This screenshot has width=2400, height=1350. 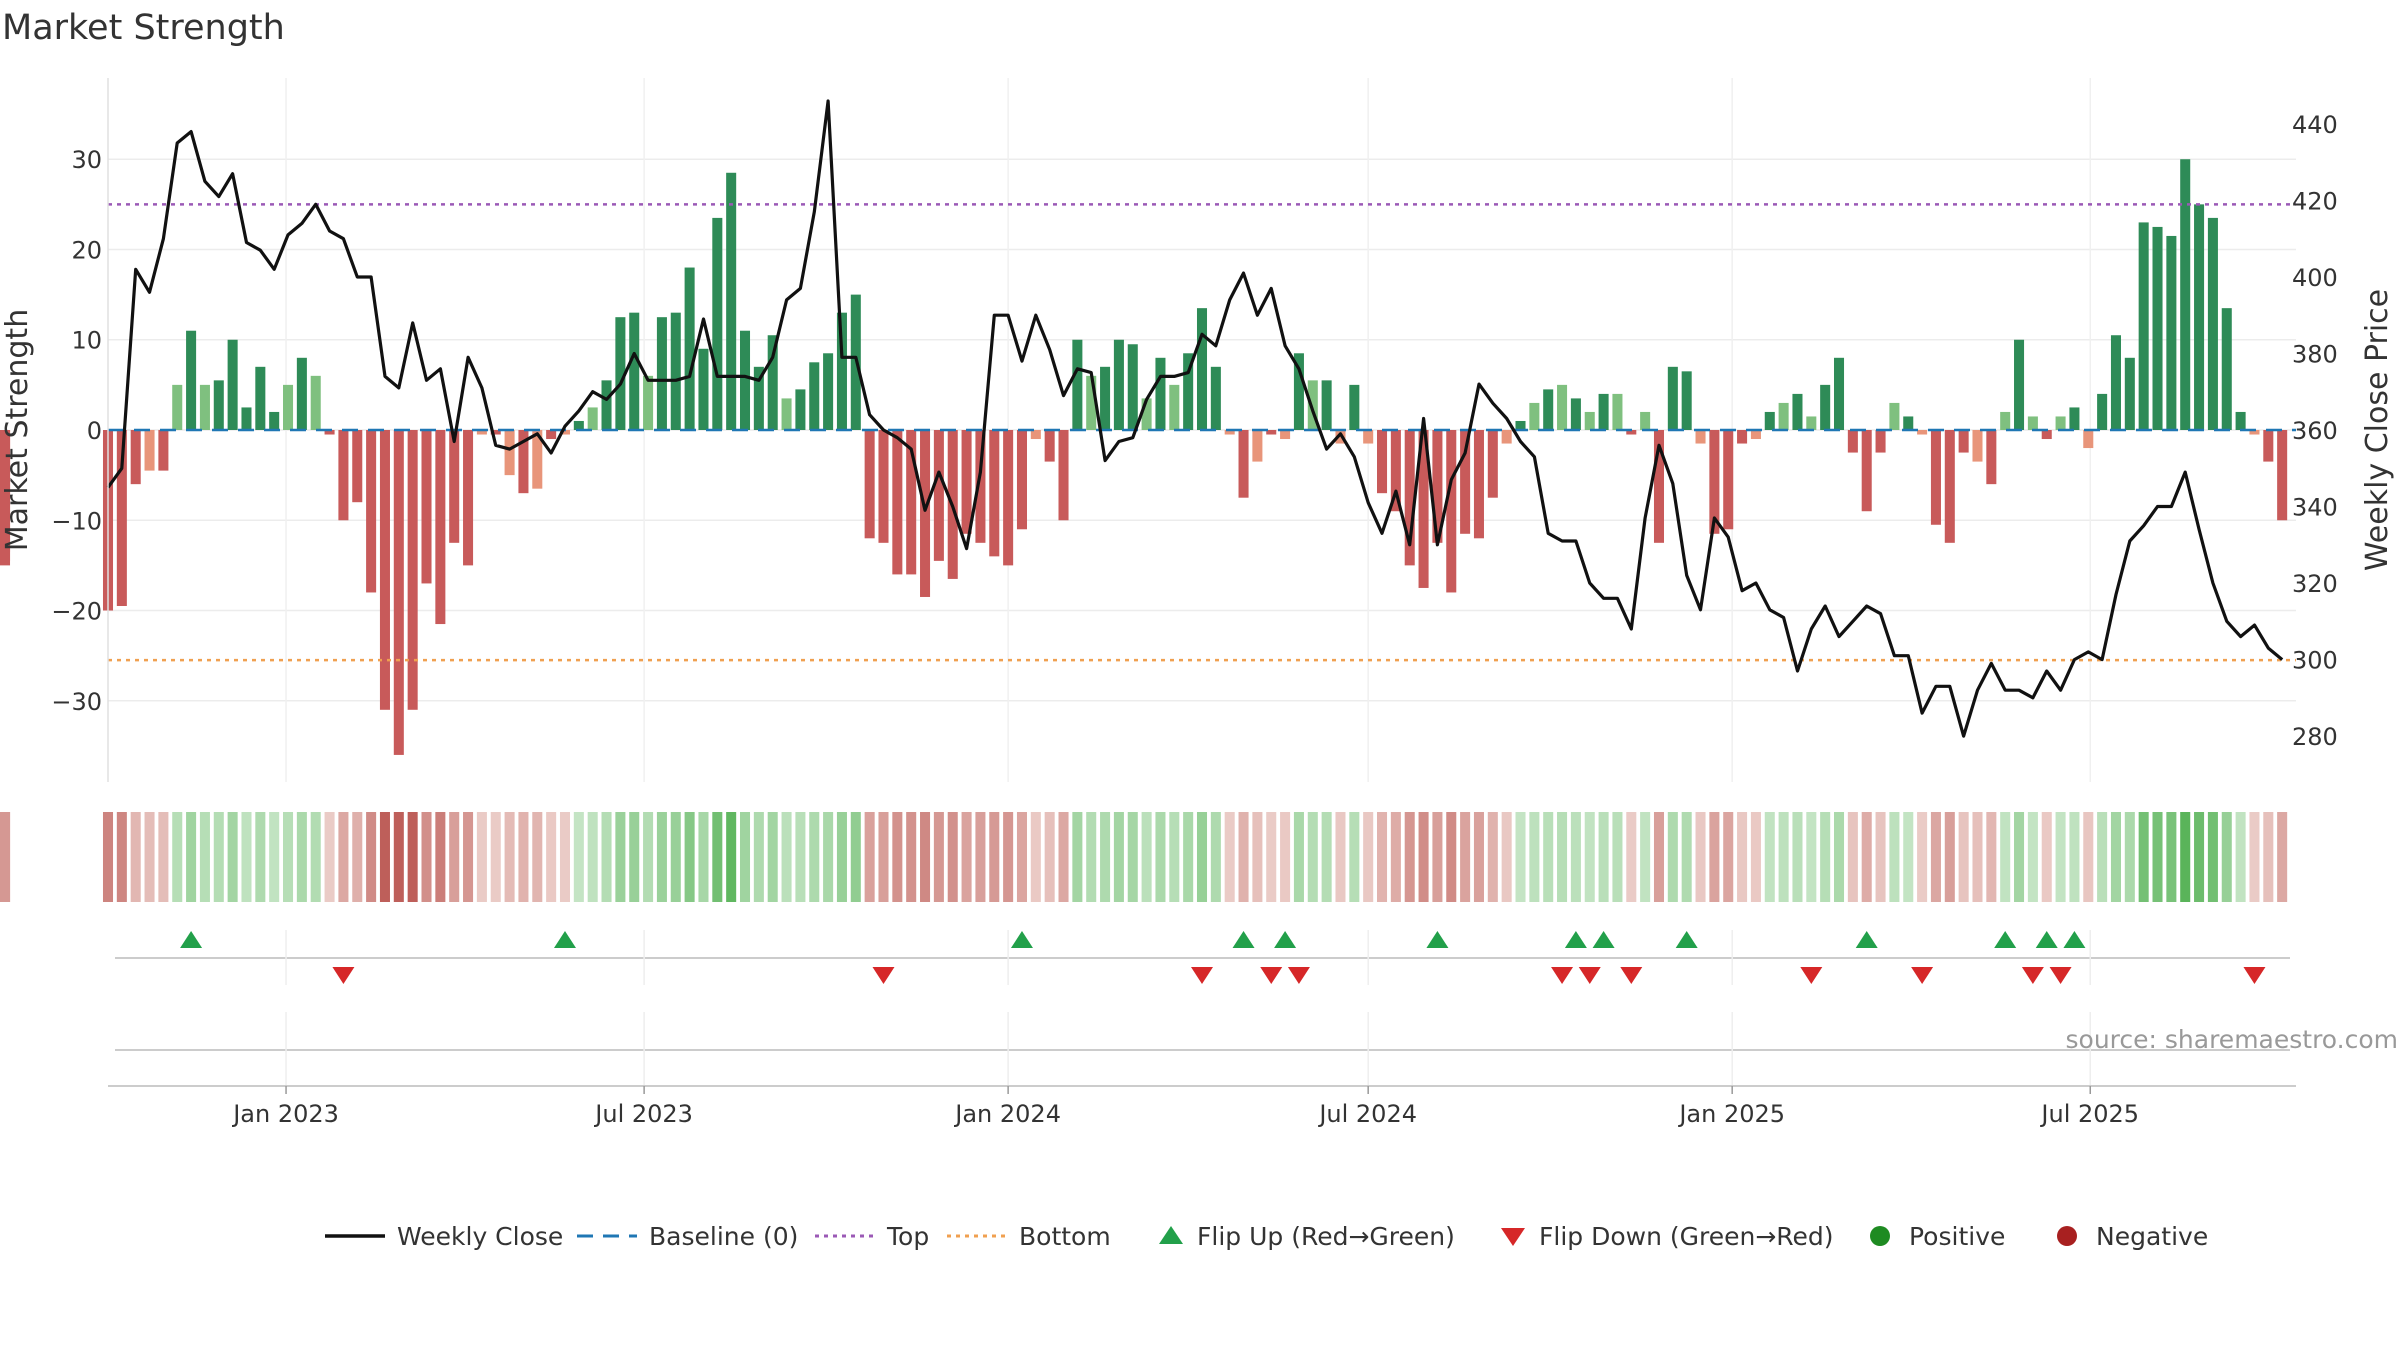 What do you see at coordinates (2315, 201) in the screenshot?
I see `y-tick-label-right: 420` at bounding box center [2315, 201].